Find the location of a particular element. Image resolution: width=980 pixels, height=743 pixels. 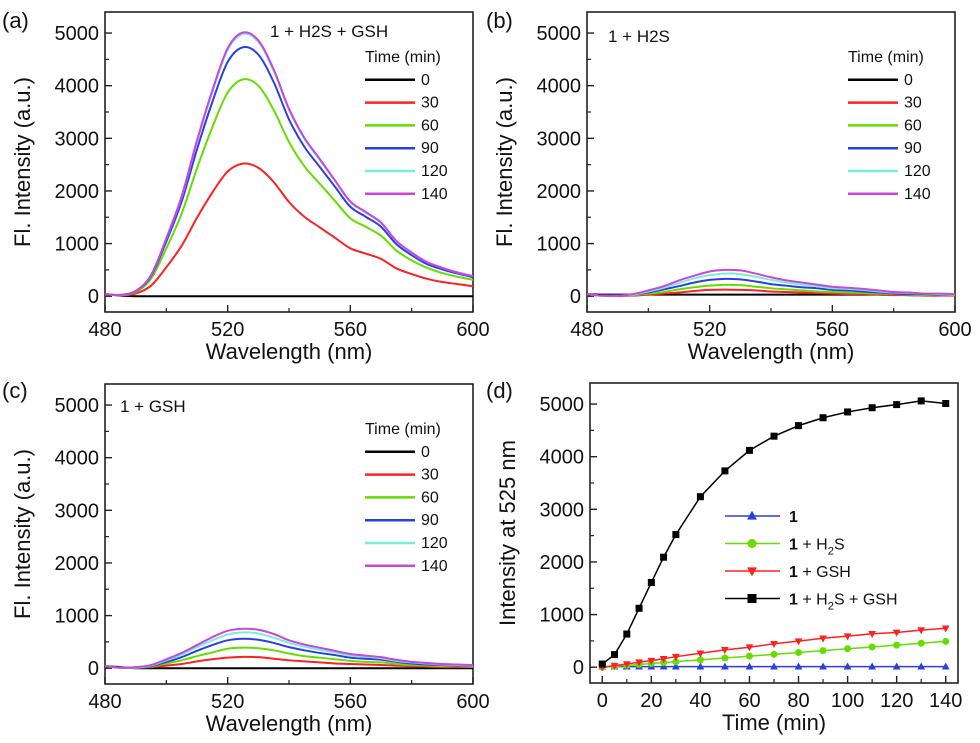

legend-label: 30 is located at coordinates (430, 475).